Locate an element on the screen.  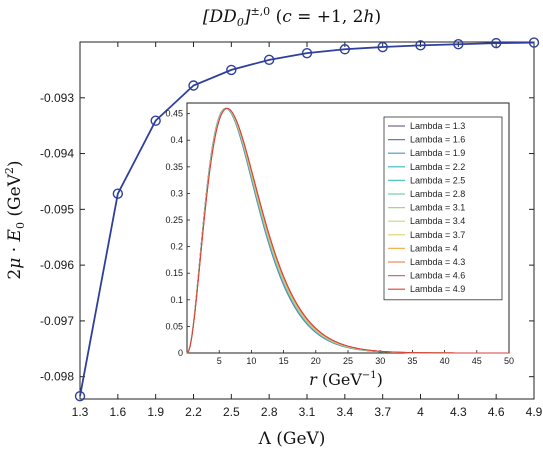
y-tick-label: -0.094 is located at coordinates (57, 154).